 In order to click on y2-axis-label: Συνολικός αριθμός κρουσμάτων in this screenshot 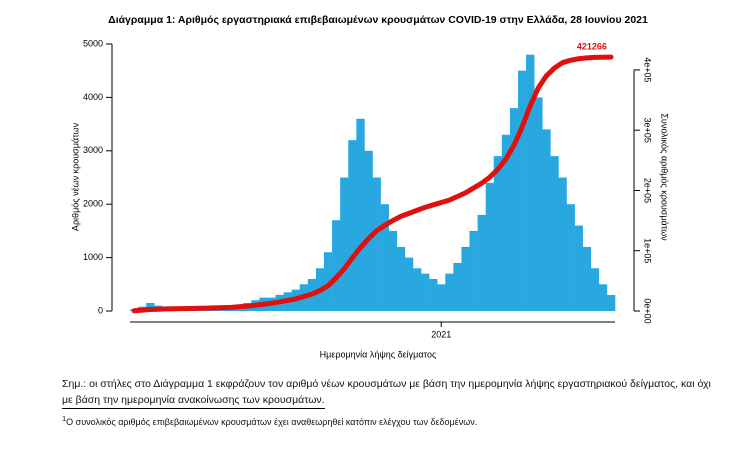, I will do `click(665, 177)`.